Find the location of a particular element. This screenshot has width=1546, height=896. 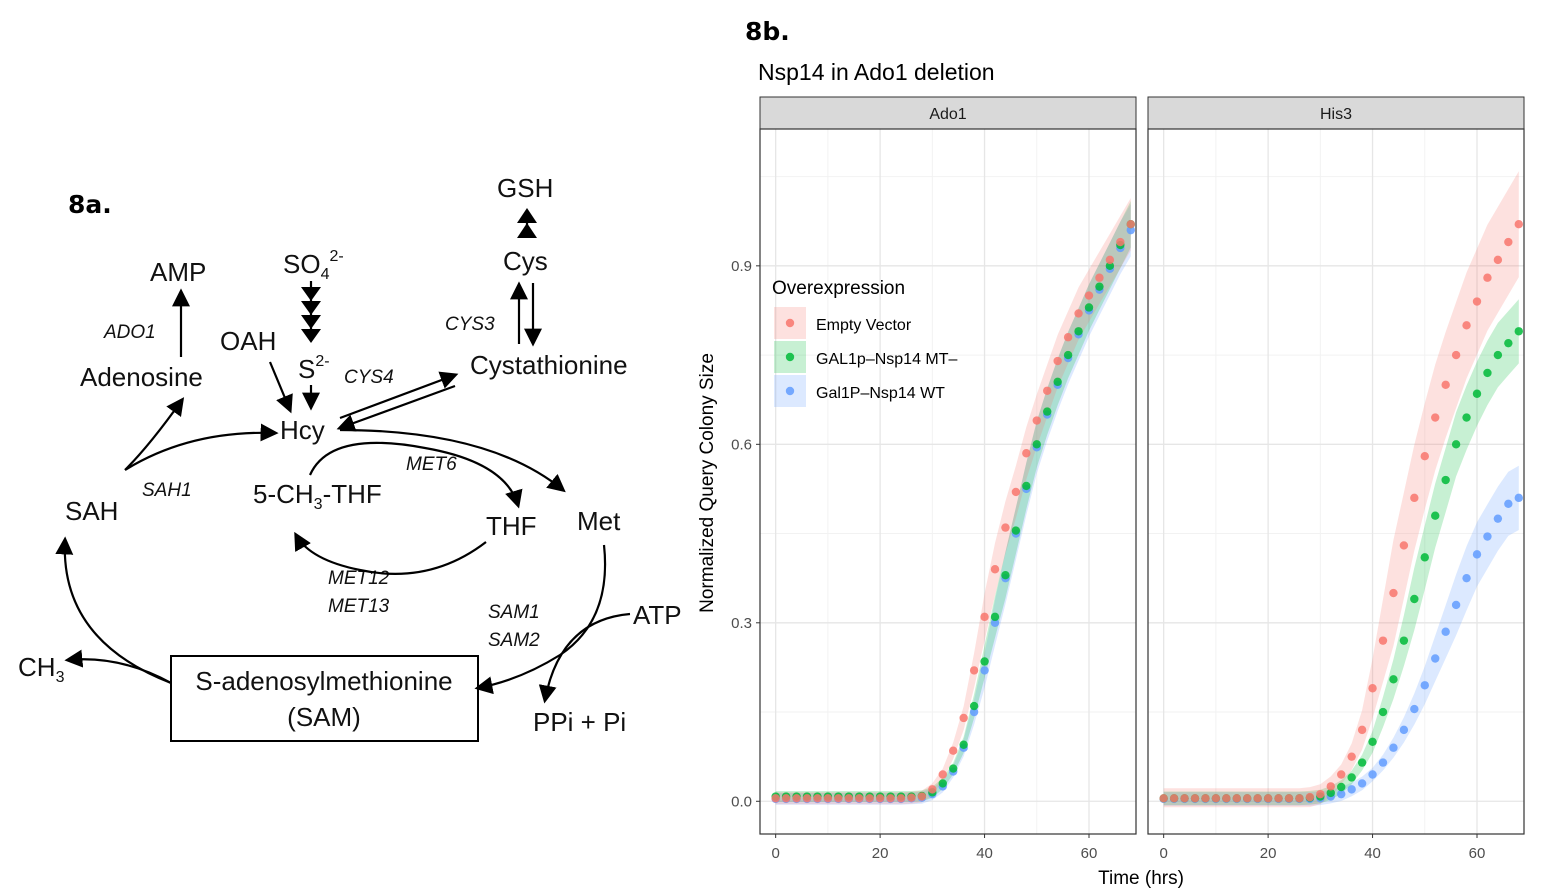

node-hcy: Hcy is located at coordinates (302, 430).